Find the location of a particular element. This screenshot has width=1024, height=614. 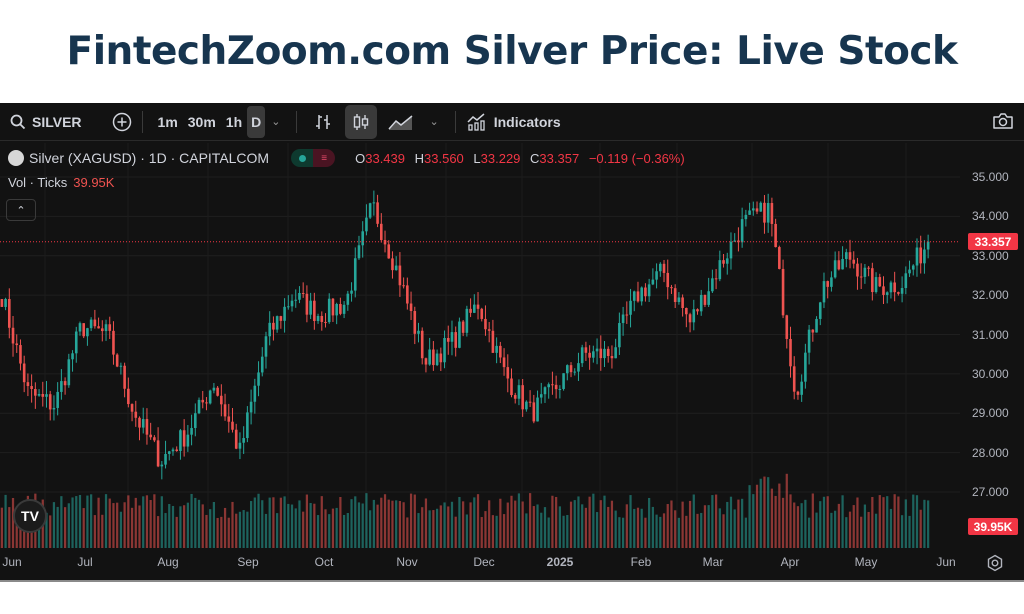

area-style-button is located at coordinates (401, 121).